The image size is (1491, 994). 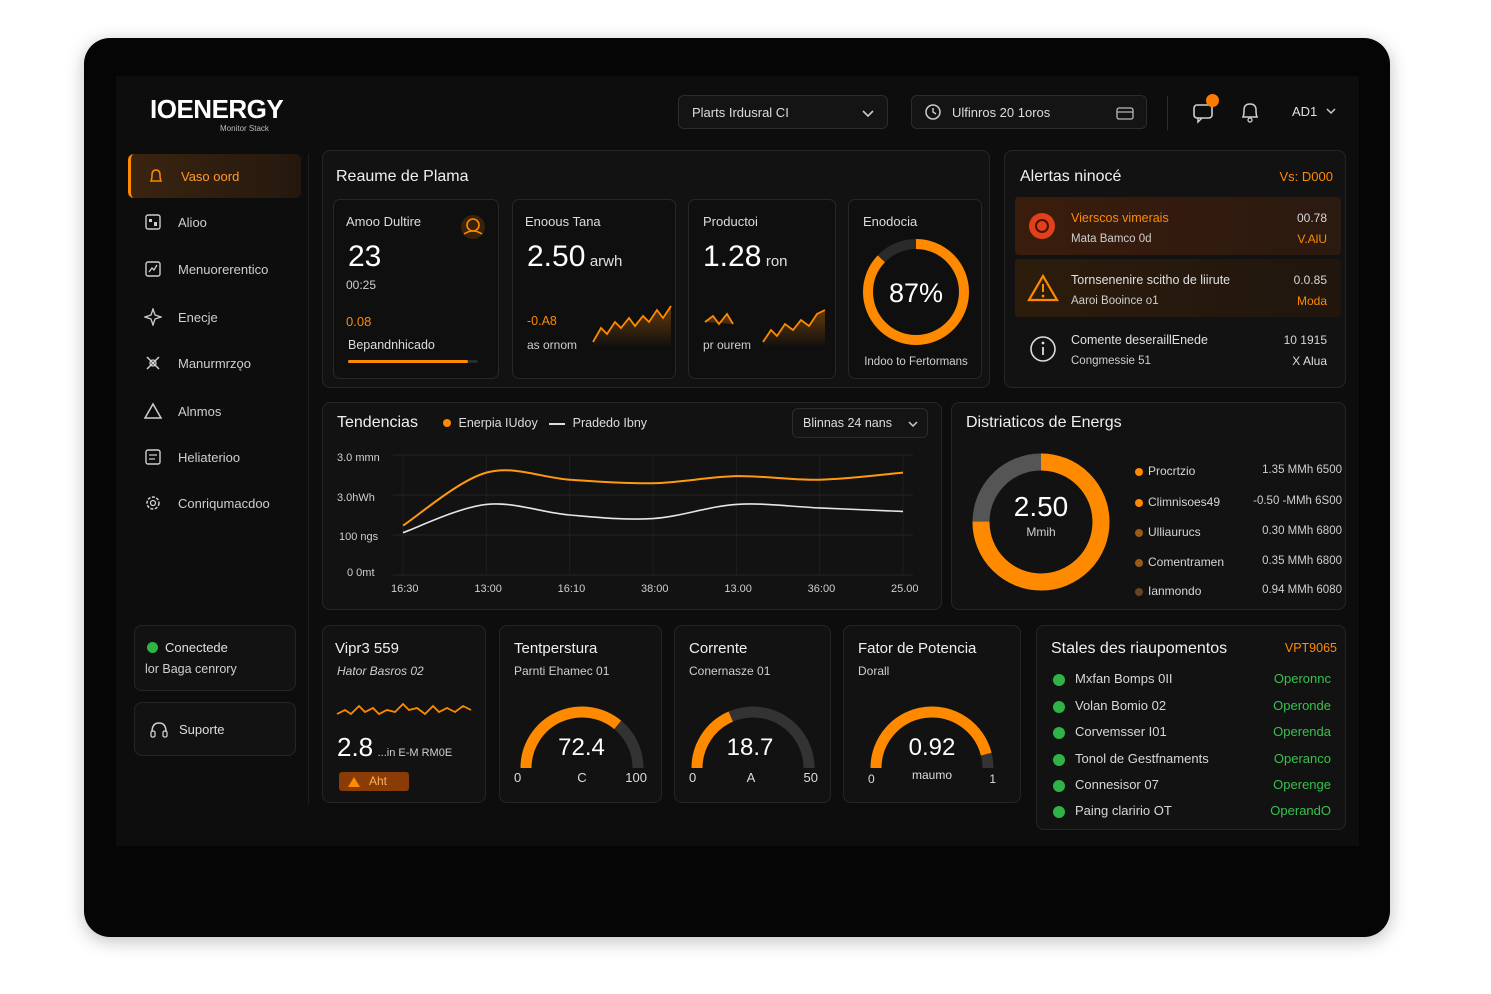 I want to click on equipment-status: Operenda, so click(x=1302, y=731).